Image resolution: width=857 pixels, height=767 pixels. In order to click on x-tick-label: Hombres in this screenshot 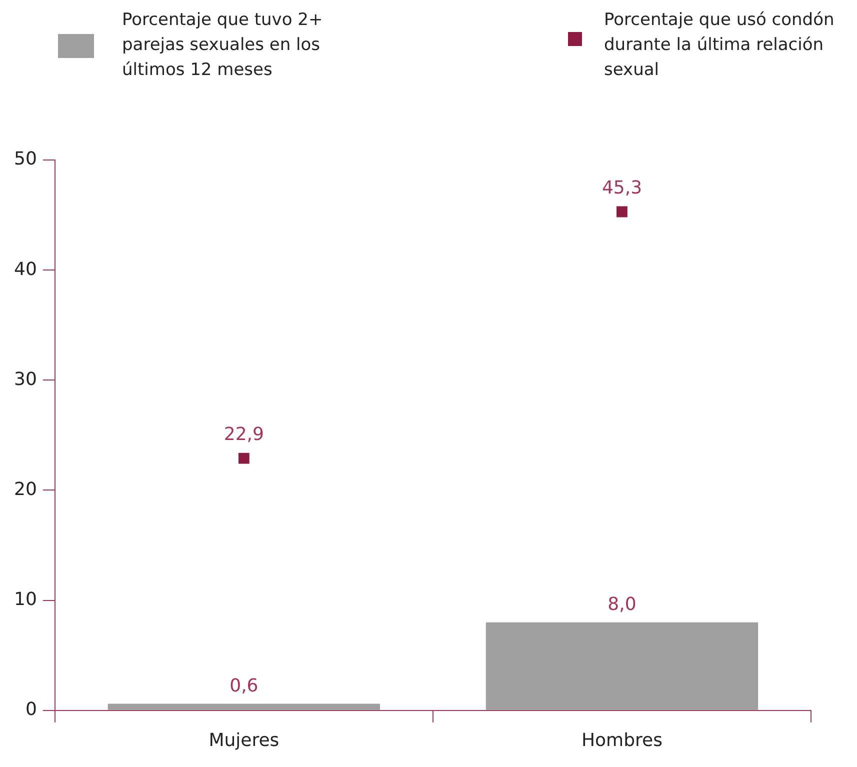, I will do `click(621, 740)`.